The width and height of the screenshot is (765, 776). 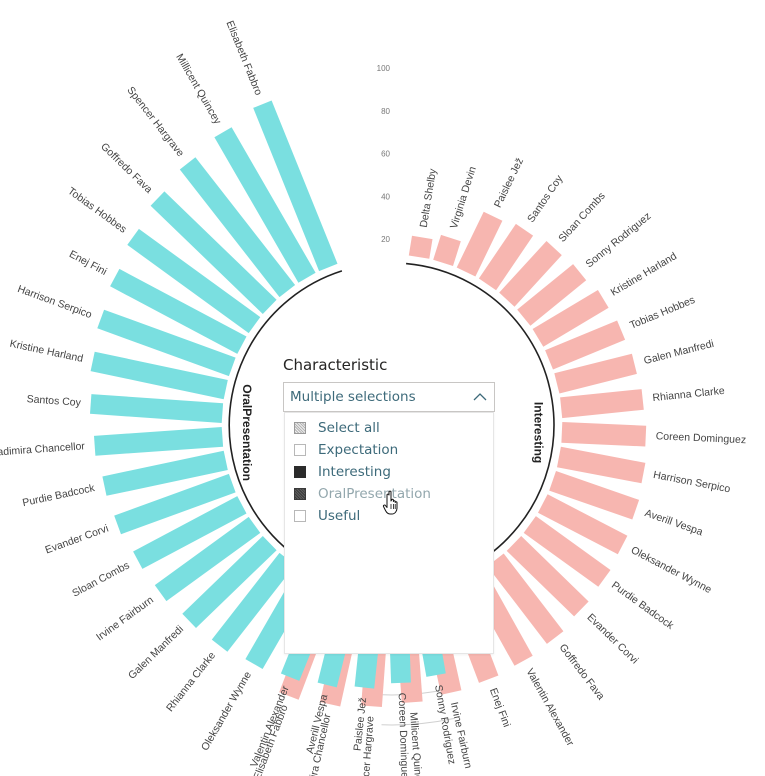 I want to click on slicer-item-label: OralPresentation, so click(x=374, y=494).